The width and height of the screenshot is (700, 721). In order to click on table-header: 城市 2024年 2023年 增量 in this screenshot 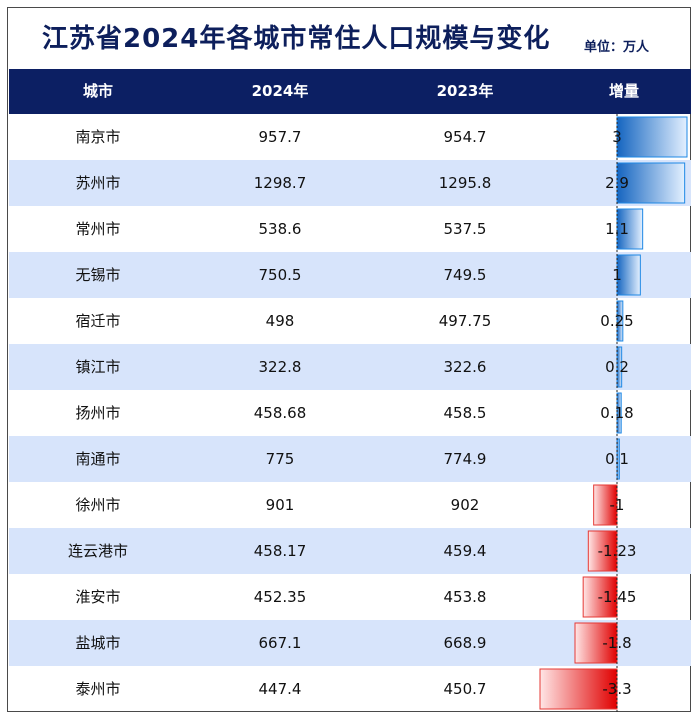, I will do `click(350, 91)`.